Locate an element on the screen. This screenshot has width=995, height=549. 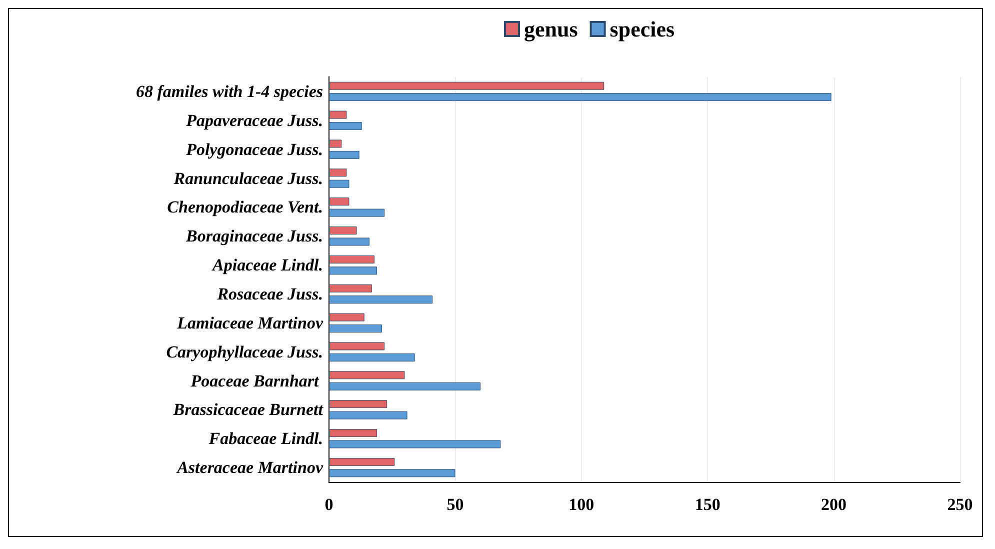
y-tick-label: Asteraceae Martinov is located at coordinates (250, 468).